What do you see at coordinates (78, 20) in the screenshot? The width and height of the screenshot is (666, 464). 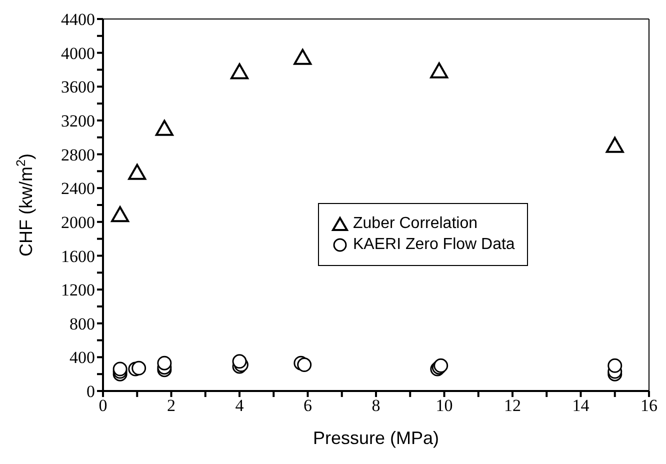 I see `y-tick-label: 4400` at bounding box center [78, 20].